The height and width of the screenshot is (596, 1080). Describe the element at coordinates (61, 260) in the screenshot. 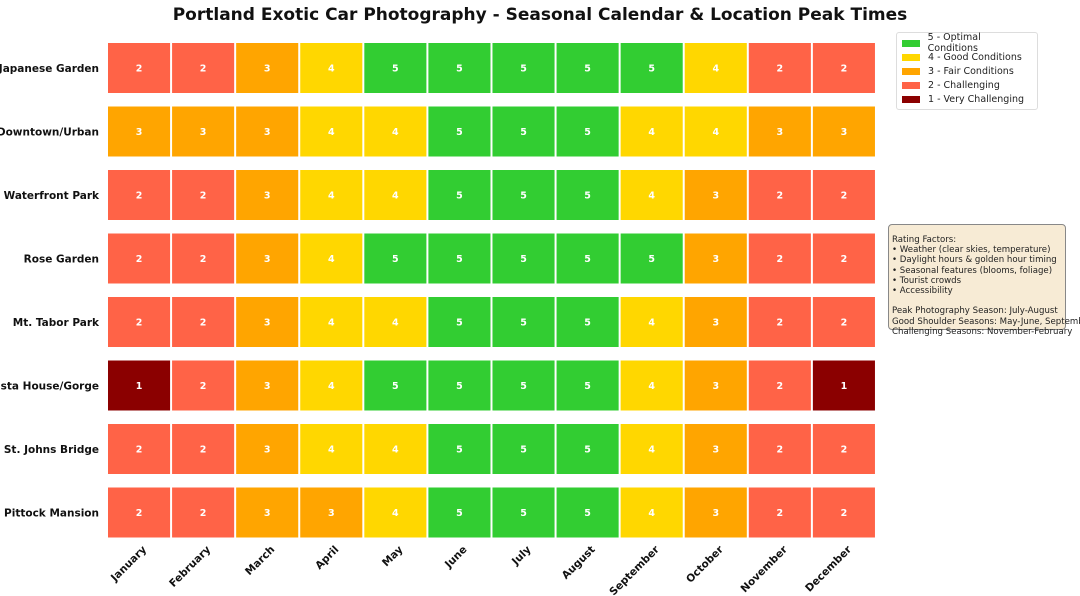

I see `row-label: Rose Garden` at that location.